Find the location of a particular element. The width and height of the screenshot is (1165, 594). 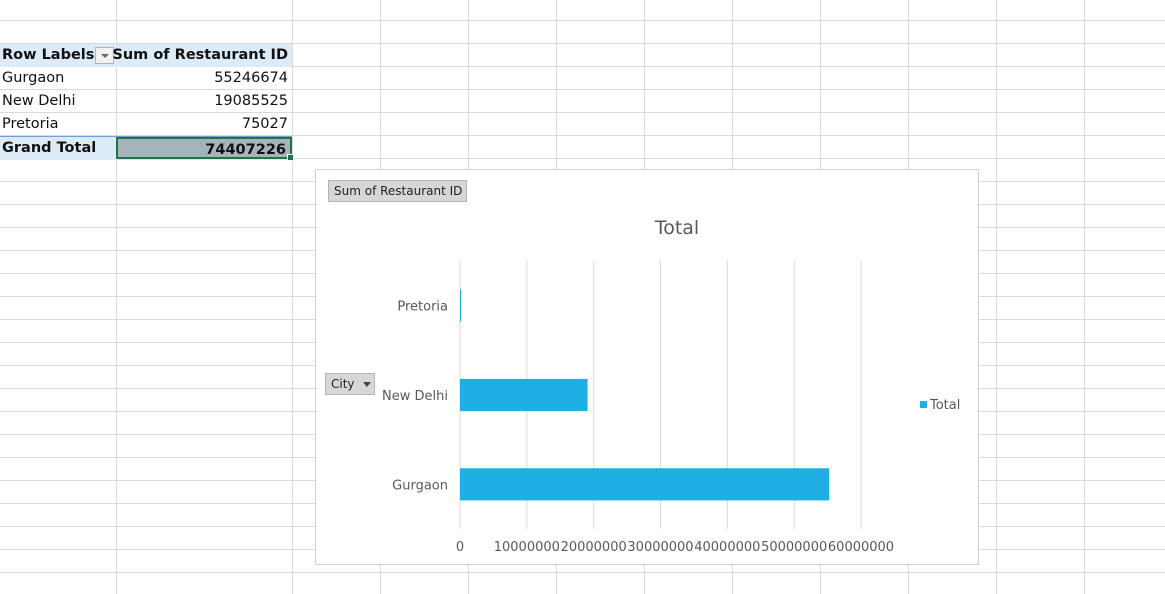

y-category-label: New Delhi is located at coordinates (415, 396).